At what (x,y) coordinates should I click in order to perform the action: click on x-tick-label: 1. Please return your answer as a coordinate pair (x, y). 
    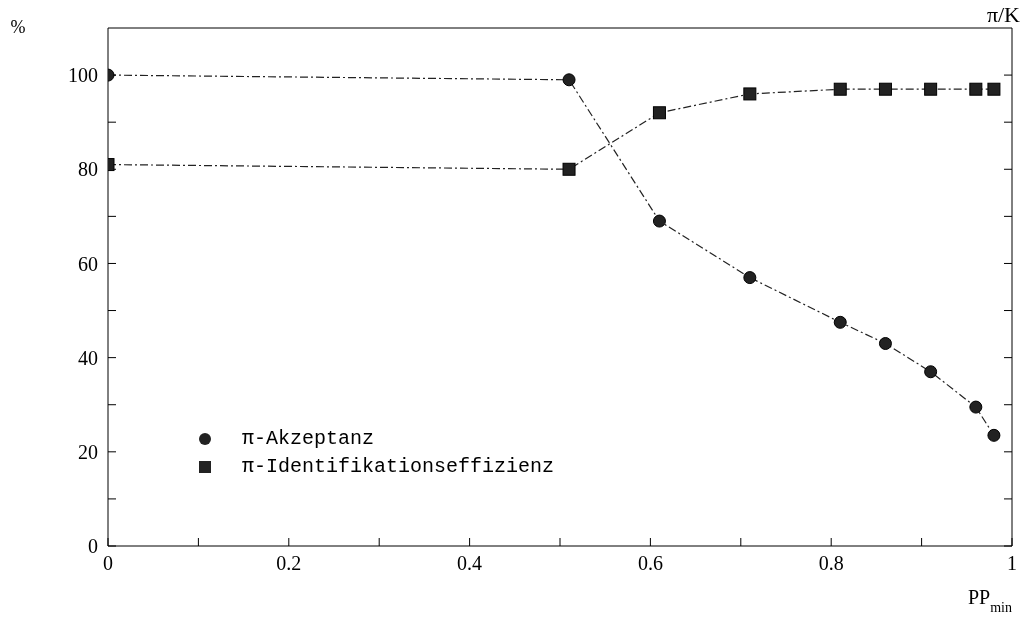
    Looking at the image, I should click on (1012, 563).